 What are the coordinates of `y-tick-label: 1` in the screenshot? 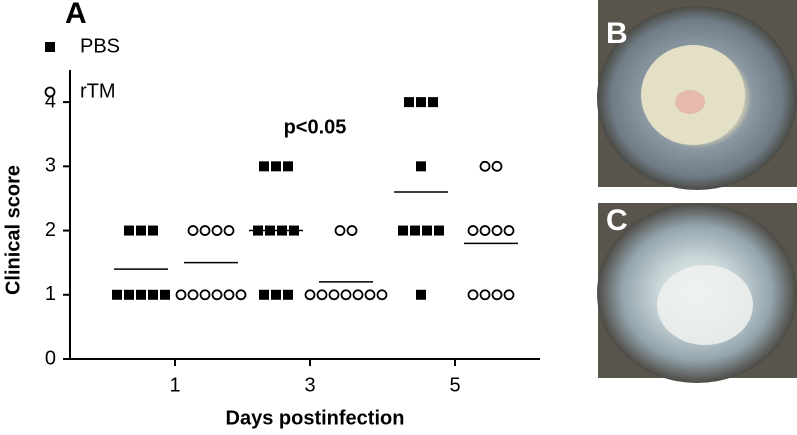 It's located at (50, 294).